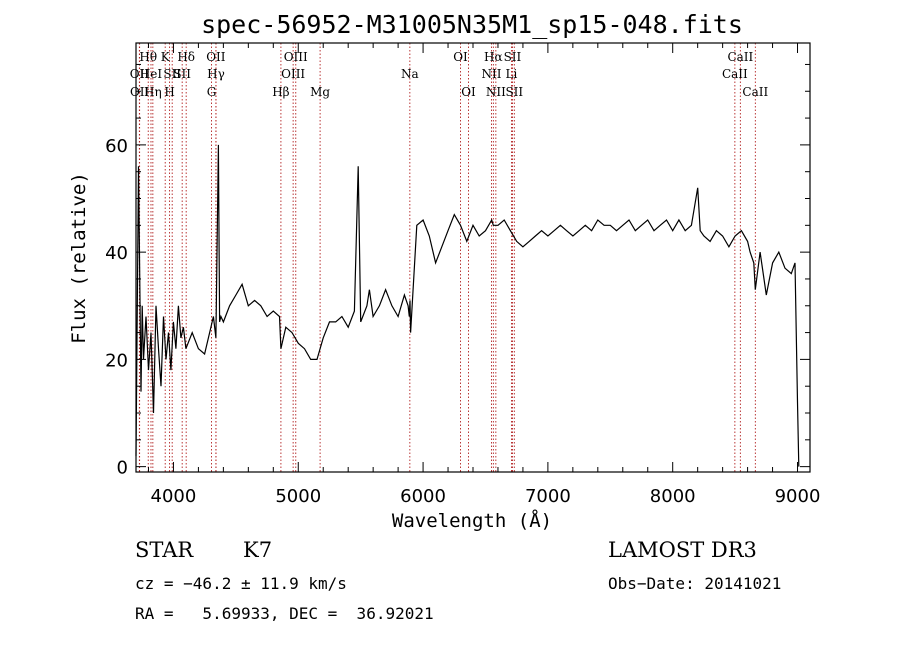 The height and width of the screenshot is (649, 900). What do you see at coordinates (798, 496) in the screenshot?
I see `x-tick-label: 9000` at bounding box center [798, 496].